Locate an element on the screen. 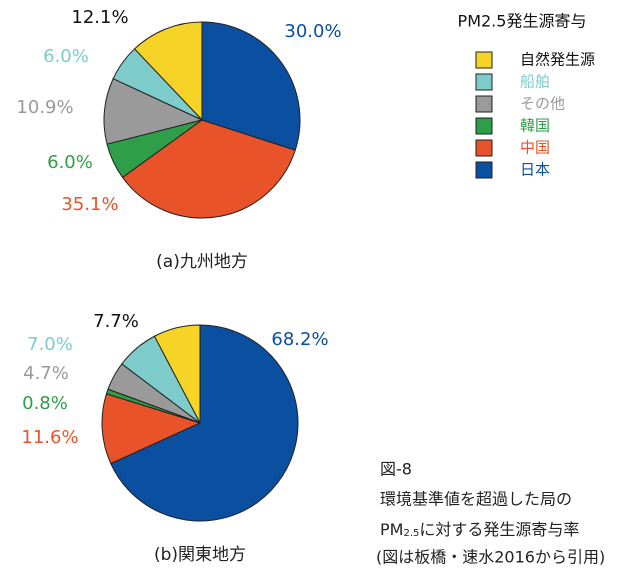  value-label: 7.0% is located at coordinates (50, 344).